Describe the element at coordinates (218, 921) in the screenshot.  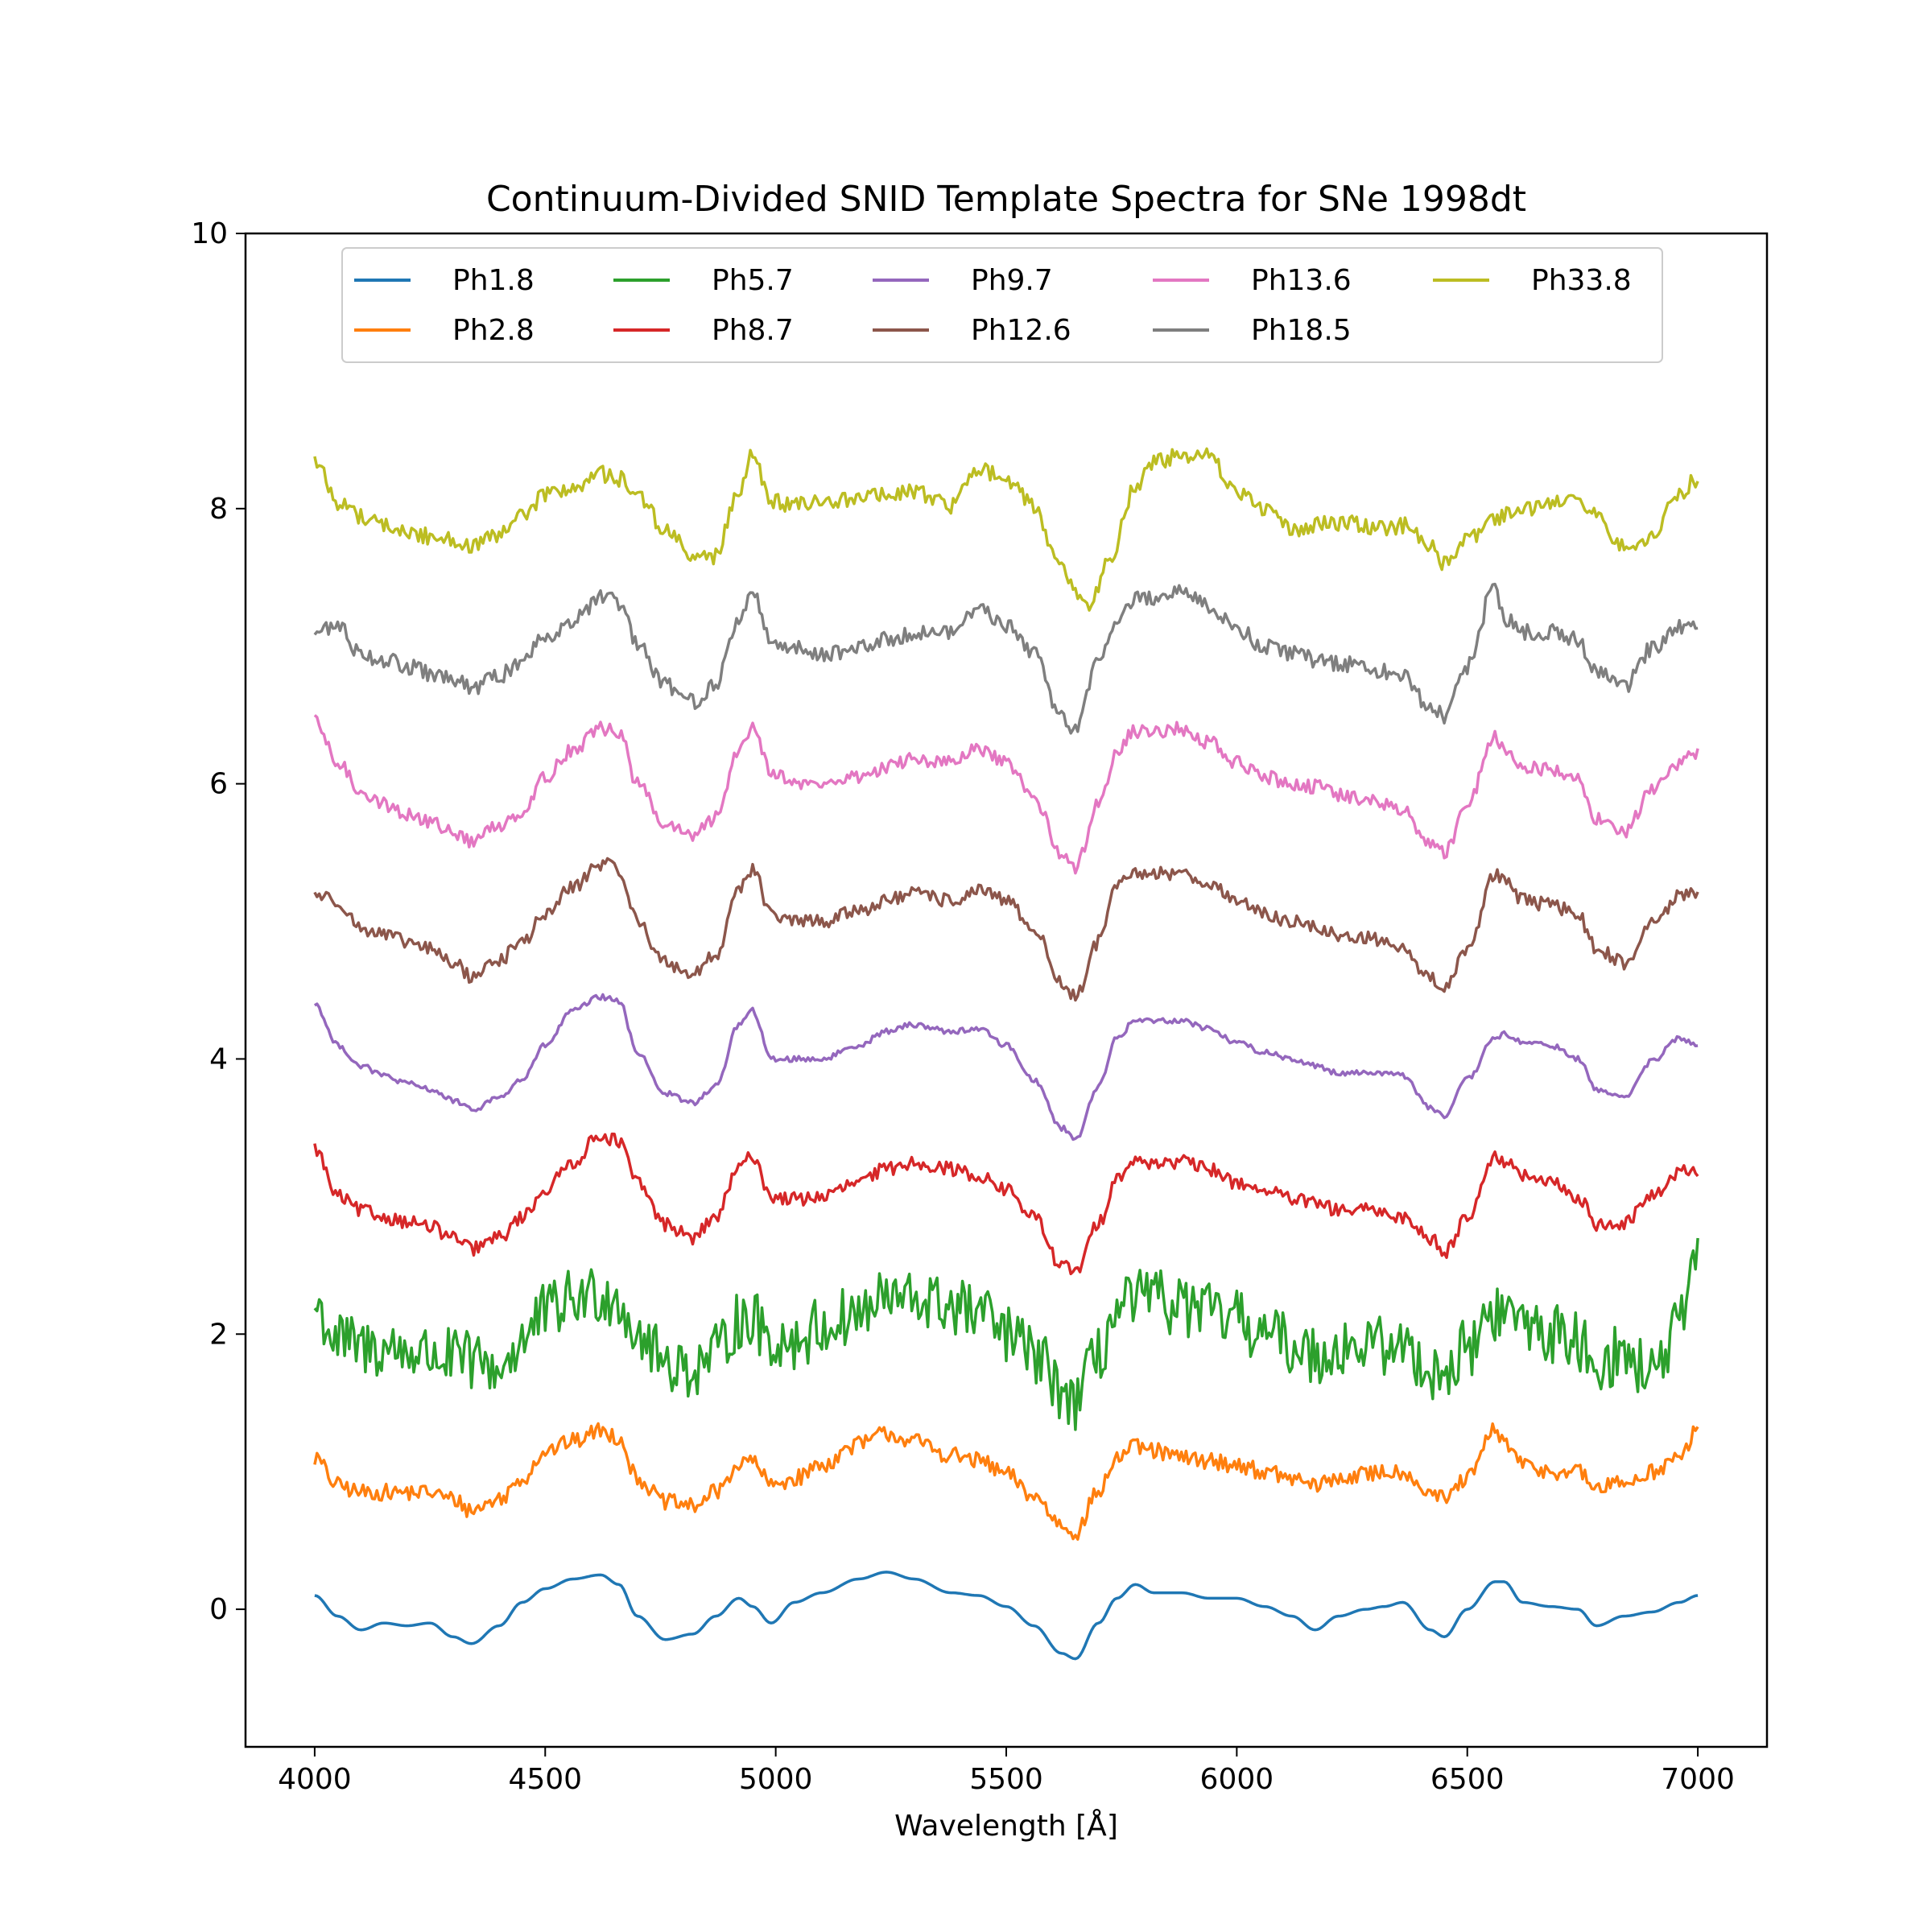
I see `y-axis: 0 2 4 6 8 10` at that location.